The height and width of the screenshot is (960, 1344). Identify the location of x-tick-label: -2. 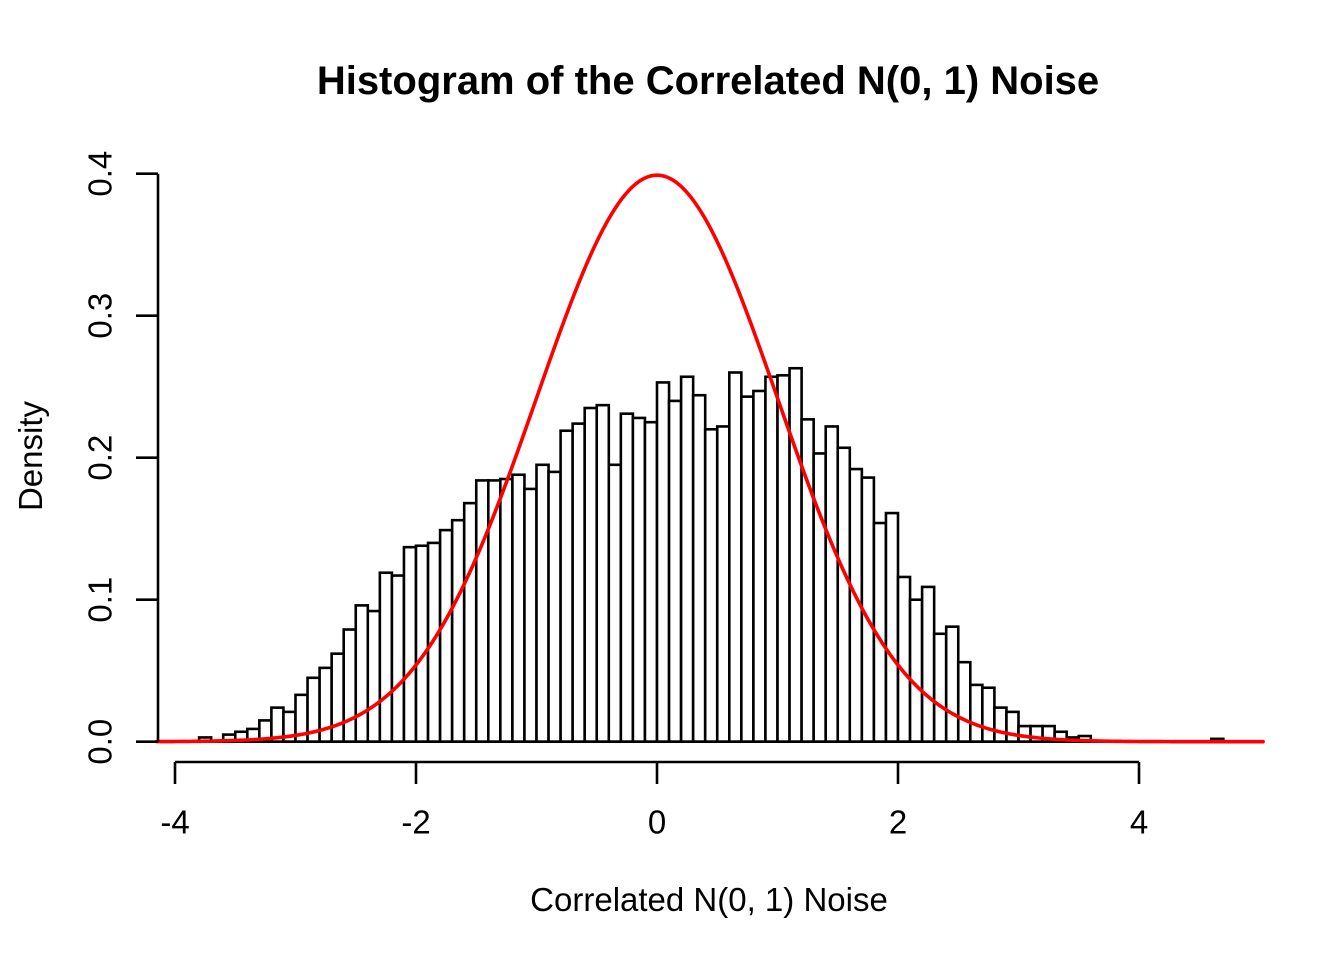
(415, 822).